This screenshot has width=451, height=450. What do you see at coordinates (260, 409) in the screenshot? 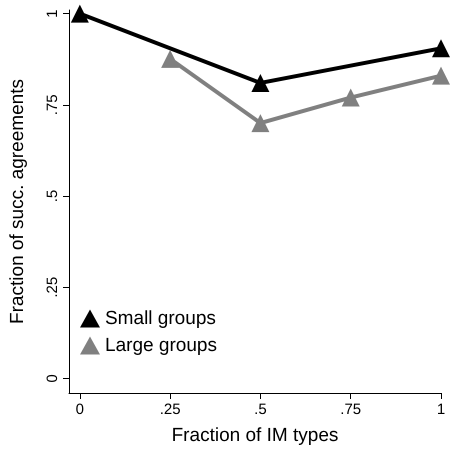
I see `x-tick-label: .5` at bounding box center [260, 409].